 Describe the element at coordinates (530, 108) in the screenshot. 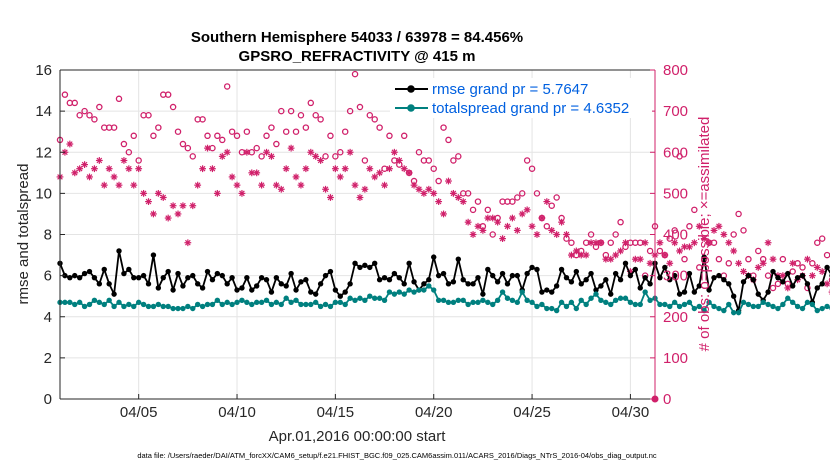

I see `legend-spread-label: totalspread grand pr = 4.6352` at that location.